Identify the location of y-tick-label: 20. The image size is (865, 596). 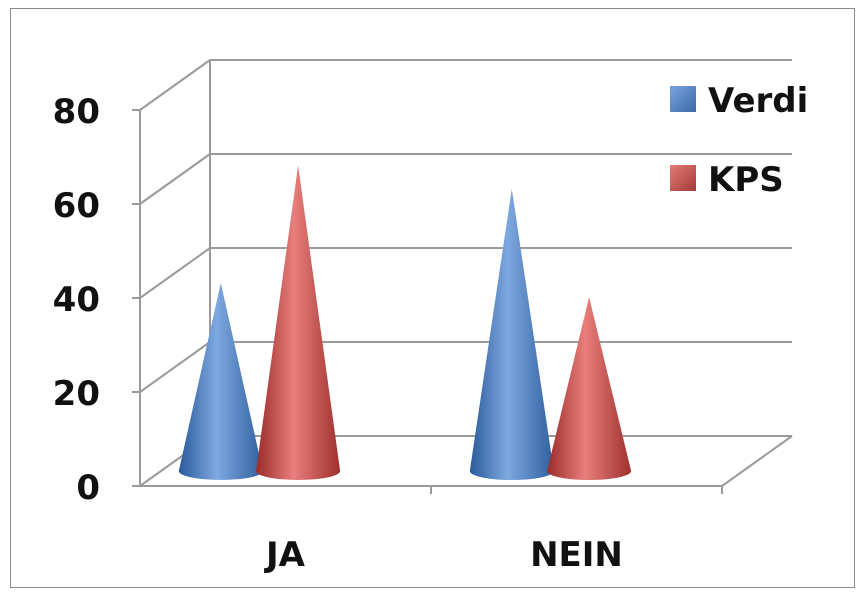
(76, 394).